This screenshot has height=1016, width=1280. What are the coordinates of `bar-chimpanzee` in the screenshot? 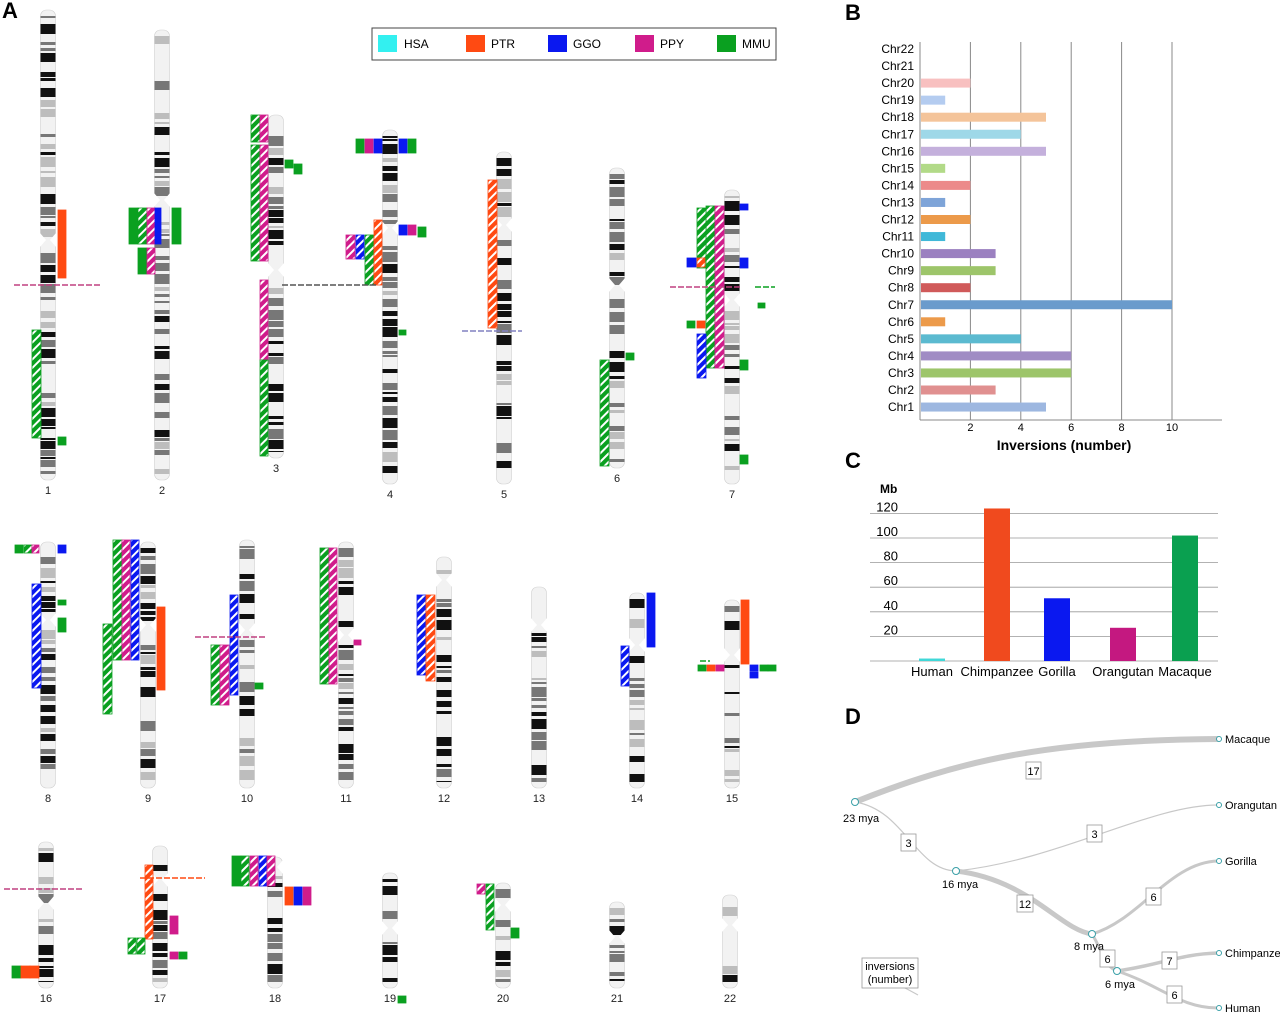 It's located at (997, 584).